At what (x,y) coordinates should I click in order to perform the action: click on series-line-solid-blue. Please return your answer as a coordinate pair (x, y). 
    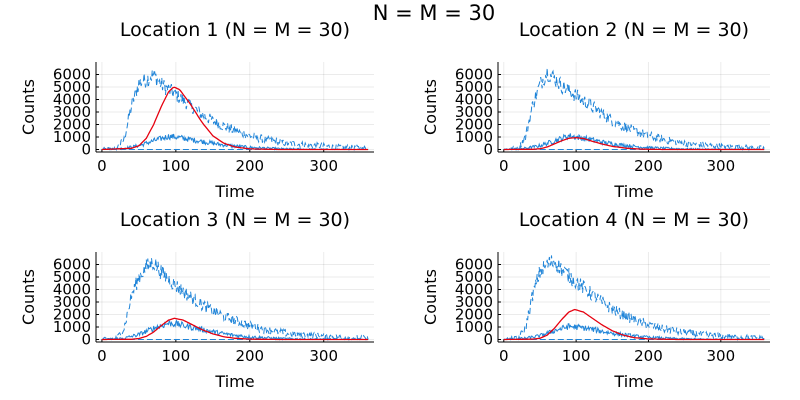
    Looking at the image, I should click on (235, 330).